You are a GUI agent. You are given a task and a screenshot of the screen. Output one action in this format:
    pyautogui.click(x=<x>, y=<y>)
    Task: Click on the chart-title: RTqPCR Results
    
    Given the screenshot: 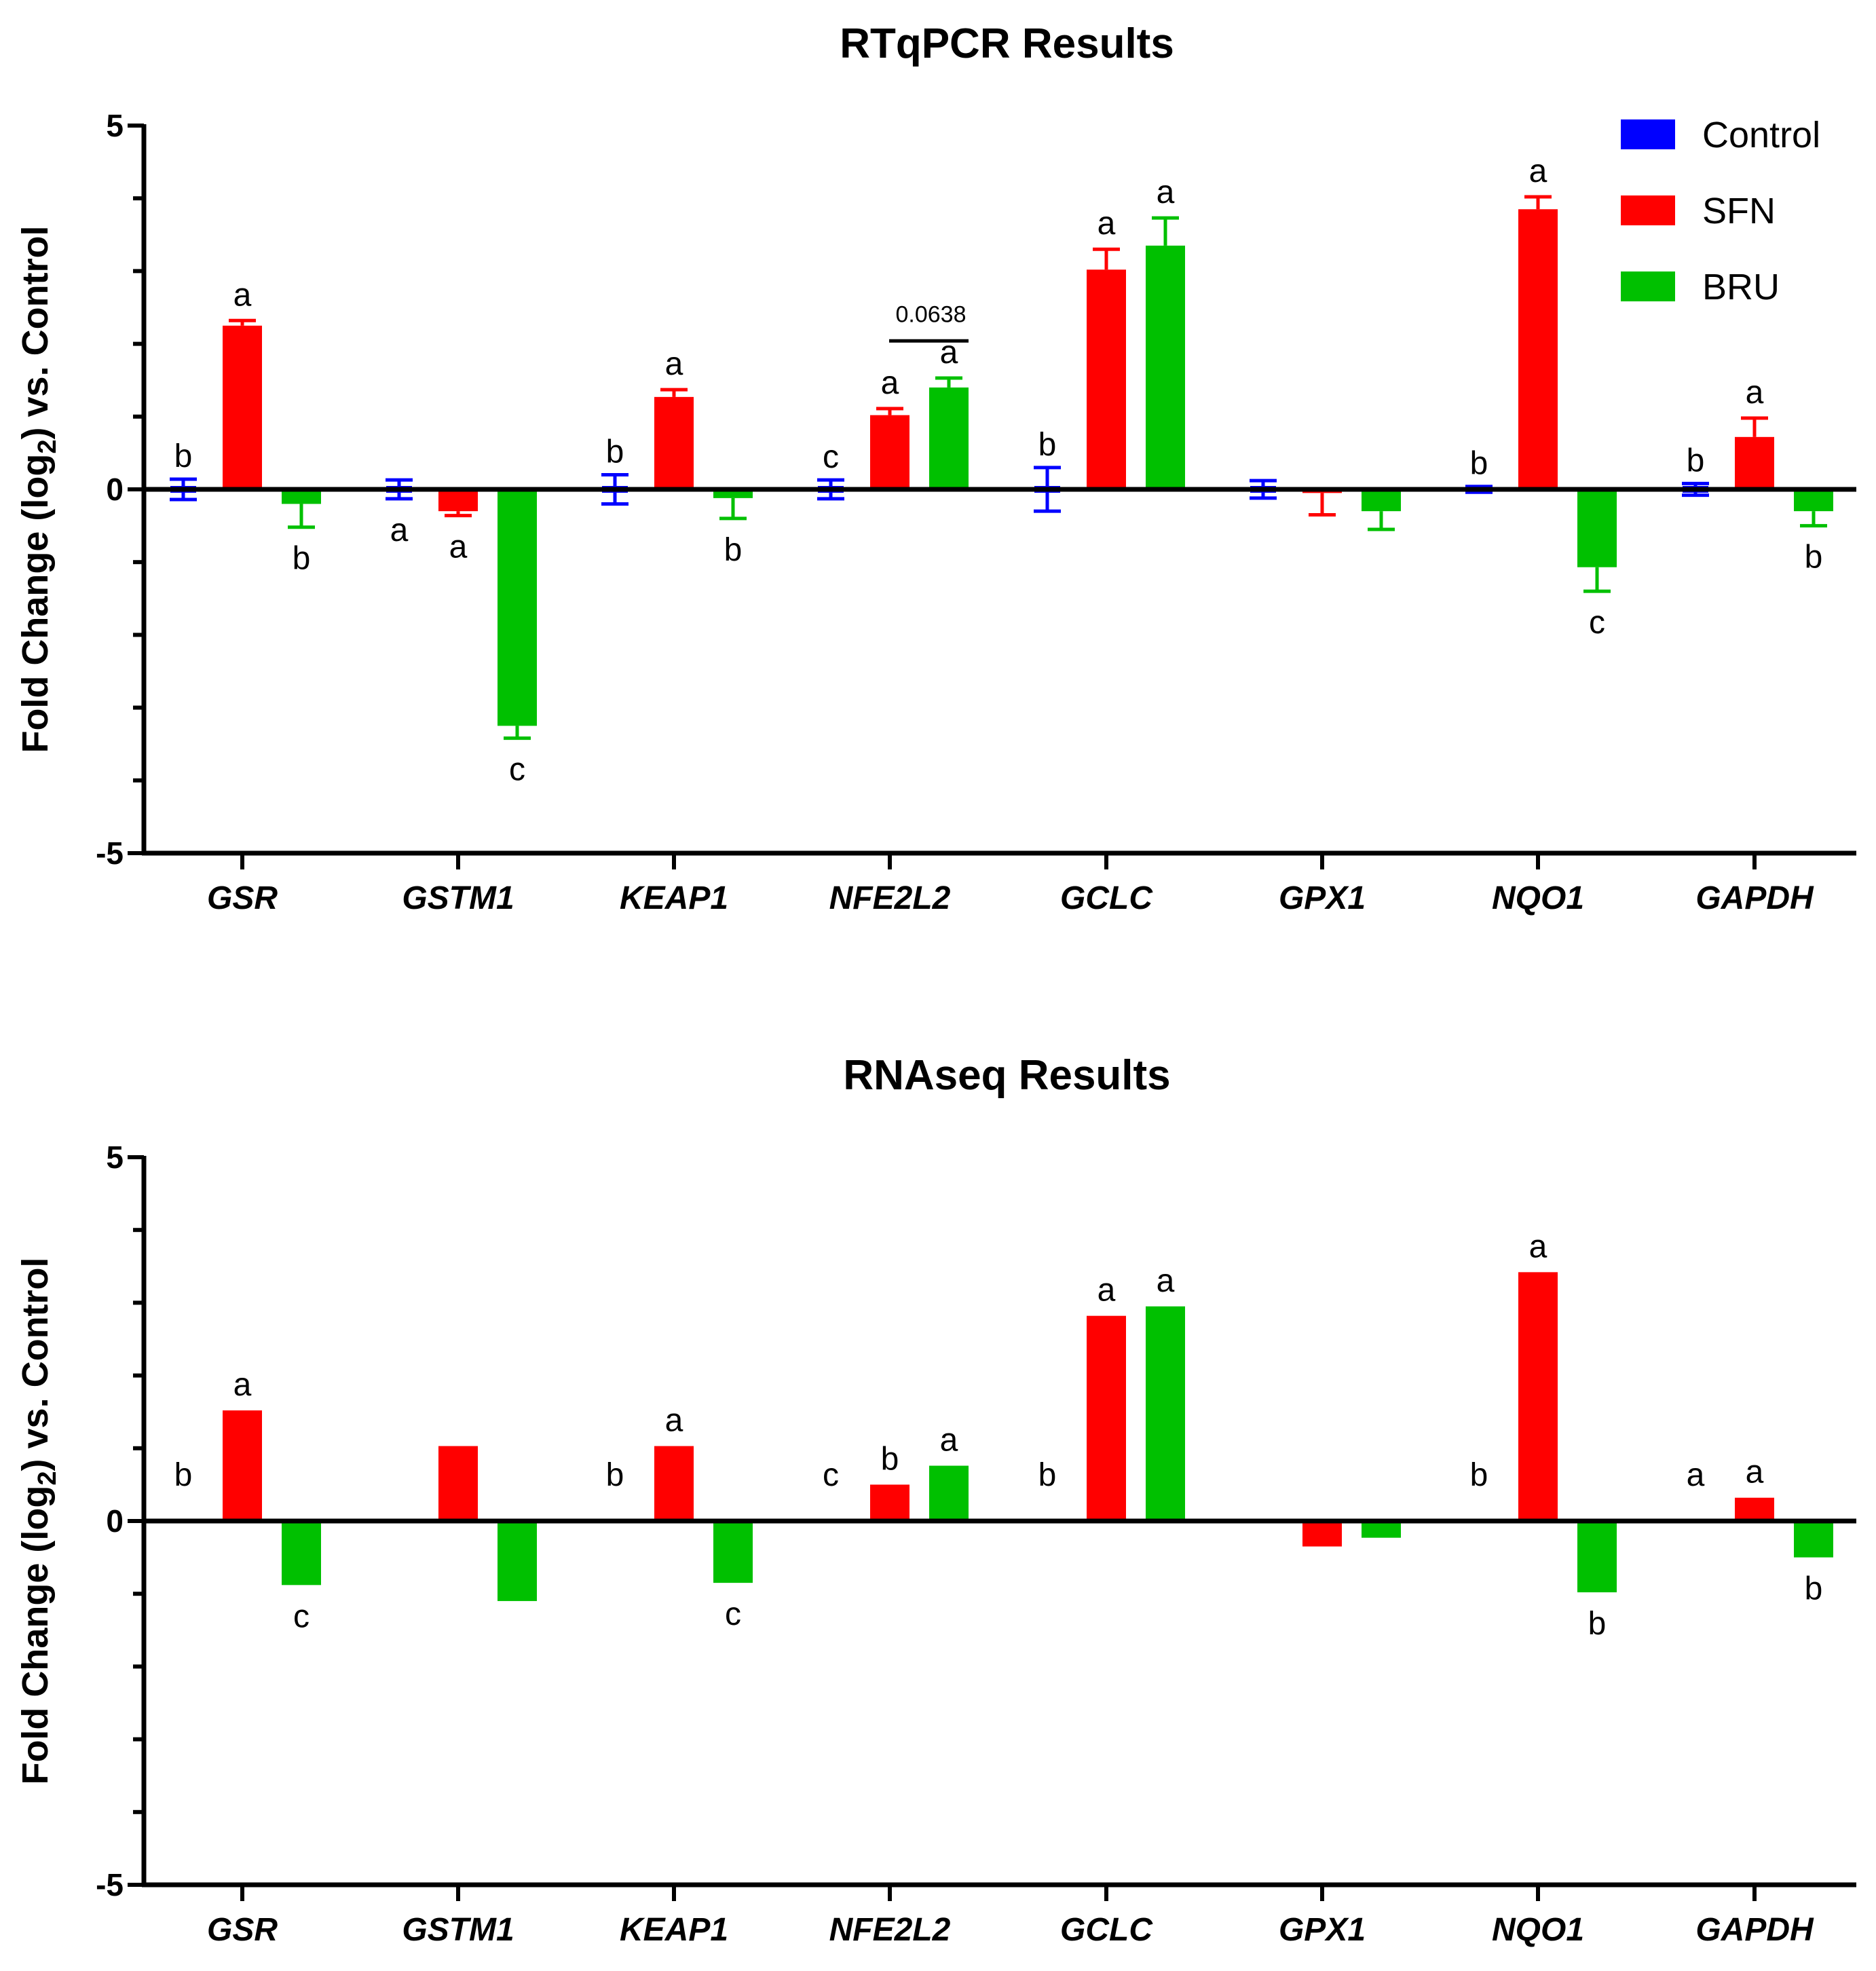 What is the action you would take?
    pyautogui.click(x=1007, y=43)
    